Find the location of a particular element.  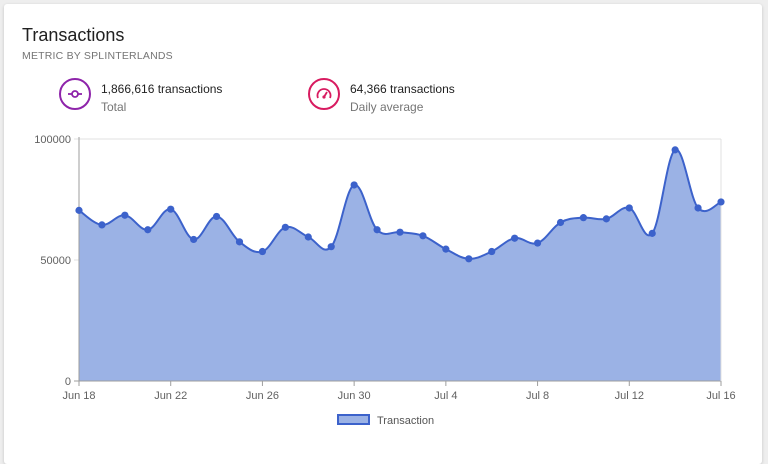

x-tick-label: Jun 26 is located at coordinates (262, 396).